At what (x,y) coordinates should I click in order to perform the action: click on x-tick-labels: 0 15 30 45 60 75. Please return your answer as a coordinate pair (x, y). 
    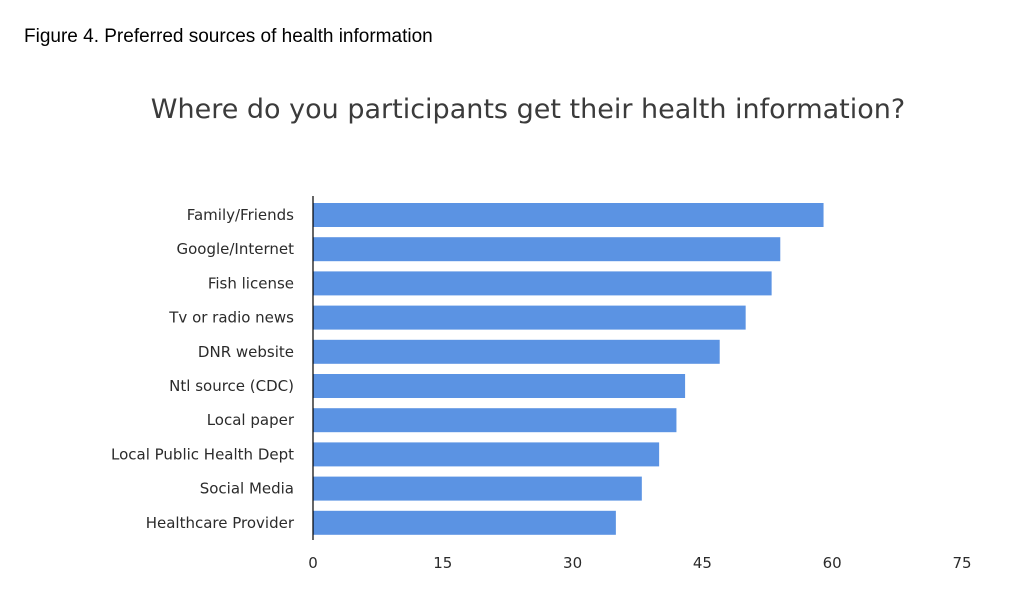
    Looking at the image, I should click on (639, 563).